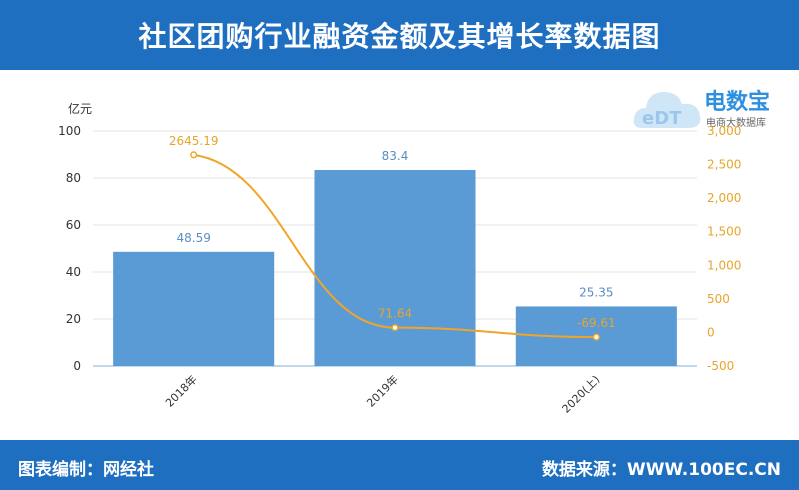 This screenshot has height=490, width=799. Describe the element at coordinates (194, 141) in the screenshot. I see `line-data-label: 2645.19` at that location.